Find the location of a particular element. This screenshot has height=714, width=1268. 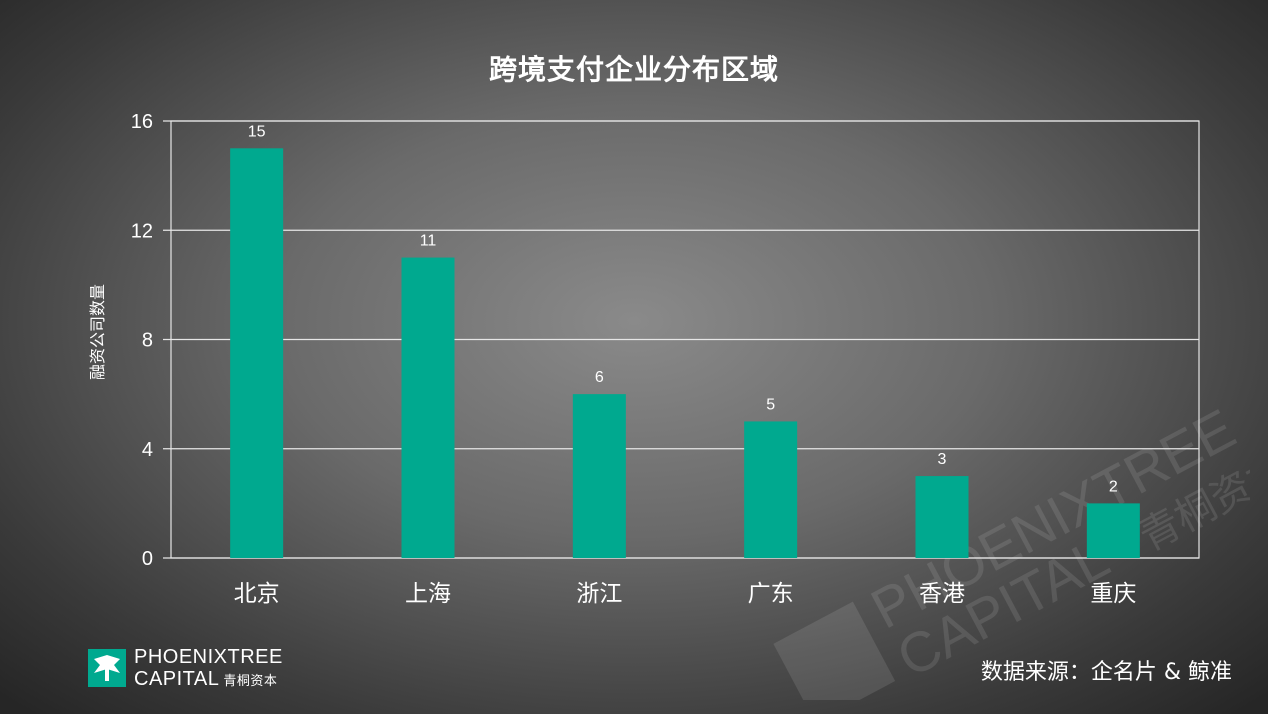

data-label: 5 is located at coordinates (770, 404).